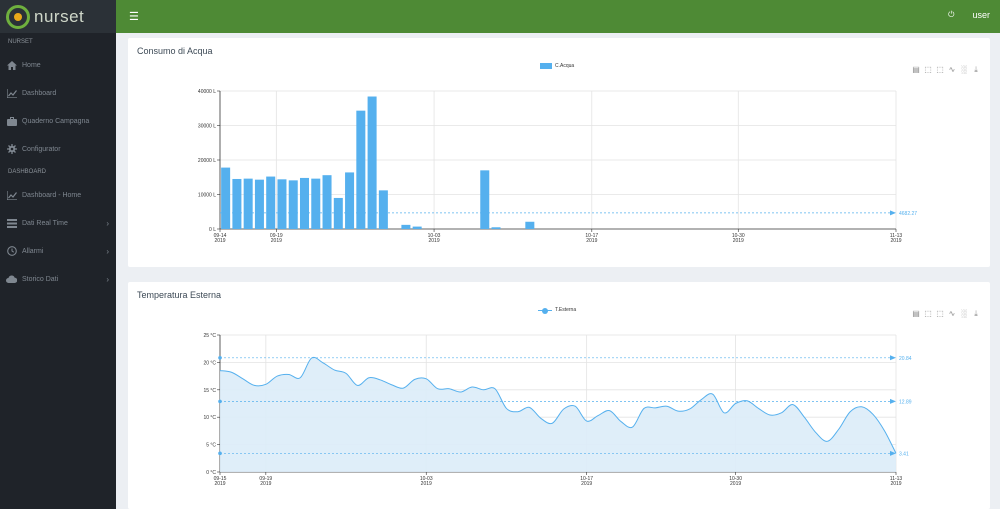 This screenshot has height=509, width=1000. I want to click on x-tick-label: 10-30, so click(738, 236).